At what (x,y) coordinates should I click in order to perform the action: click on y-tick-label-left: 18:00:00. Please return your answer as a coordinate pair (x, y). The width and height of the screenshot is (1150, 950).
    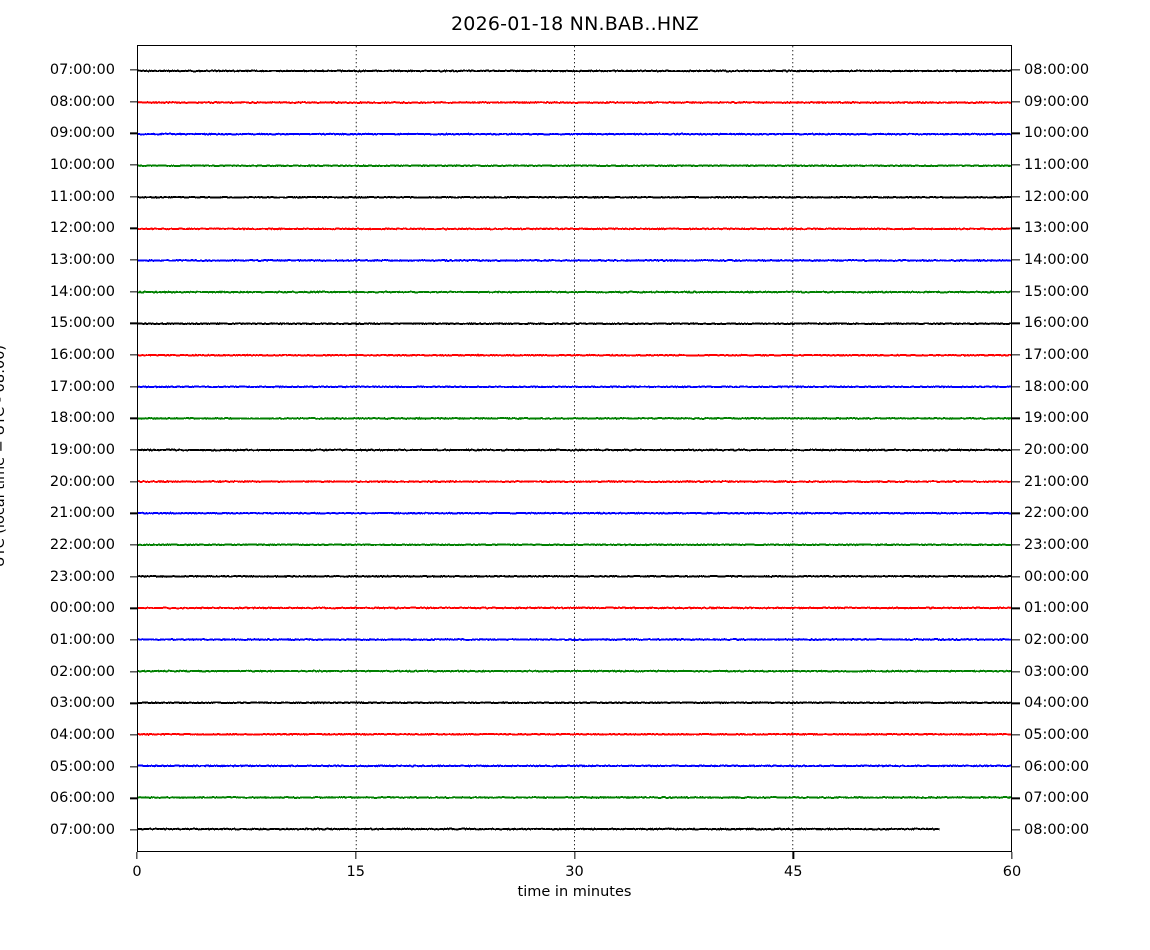
    Looking at the image, I should click on (82, 418).